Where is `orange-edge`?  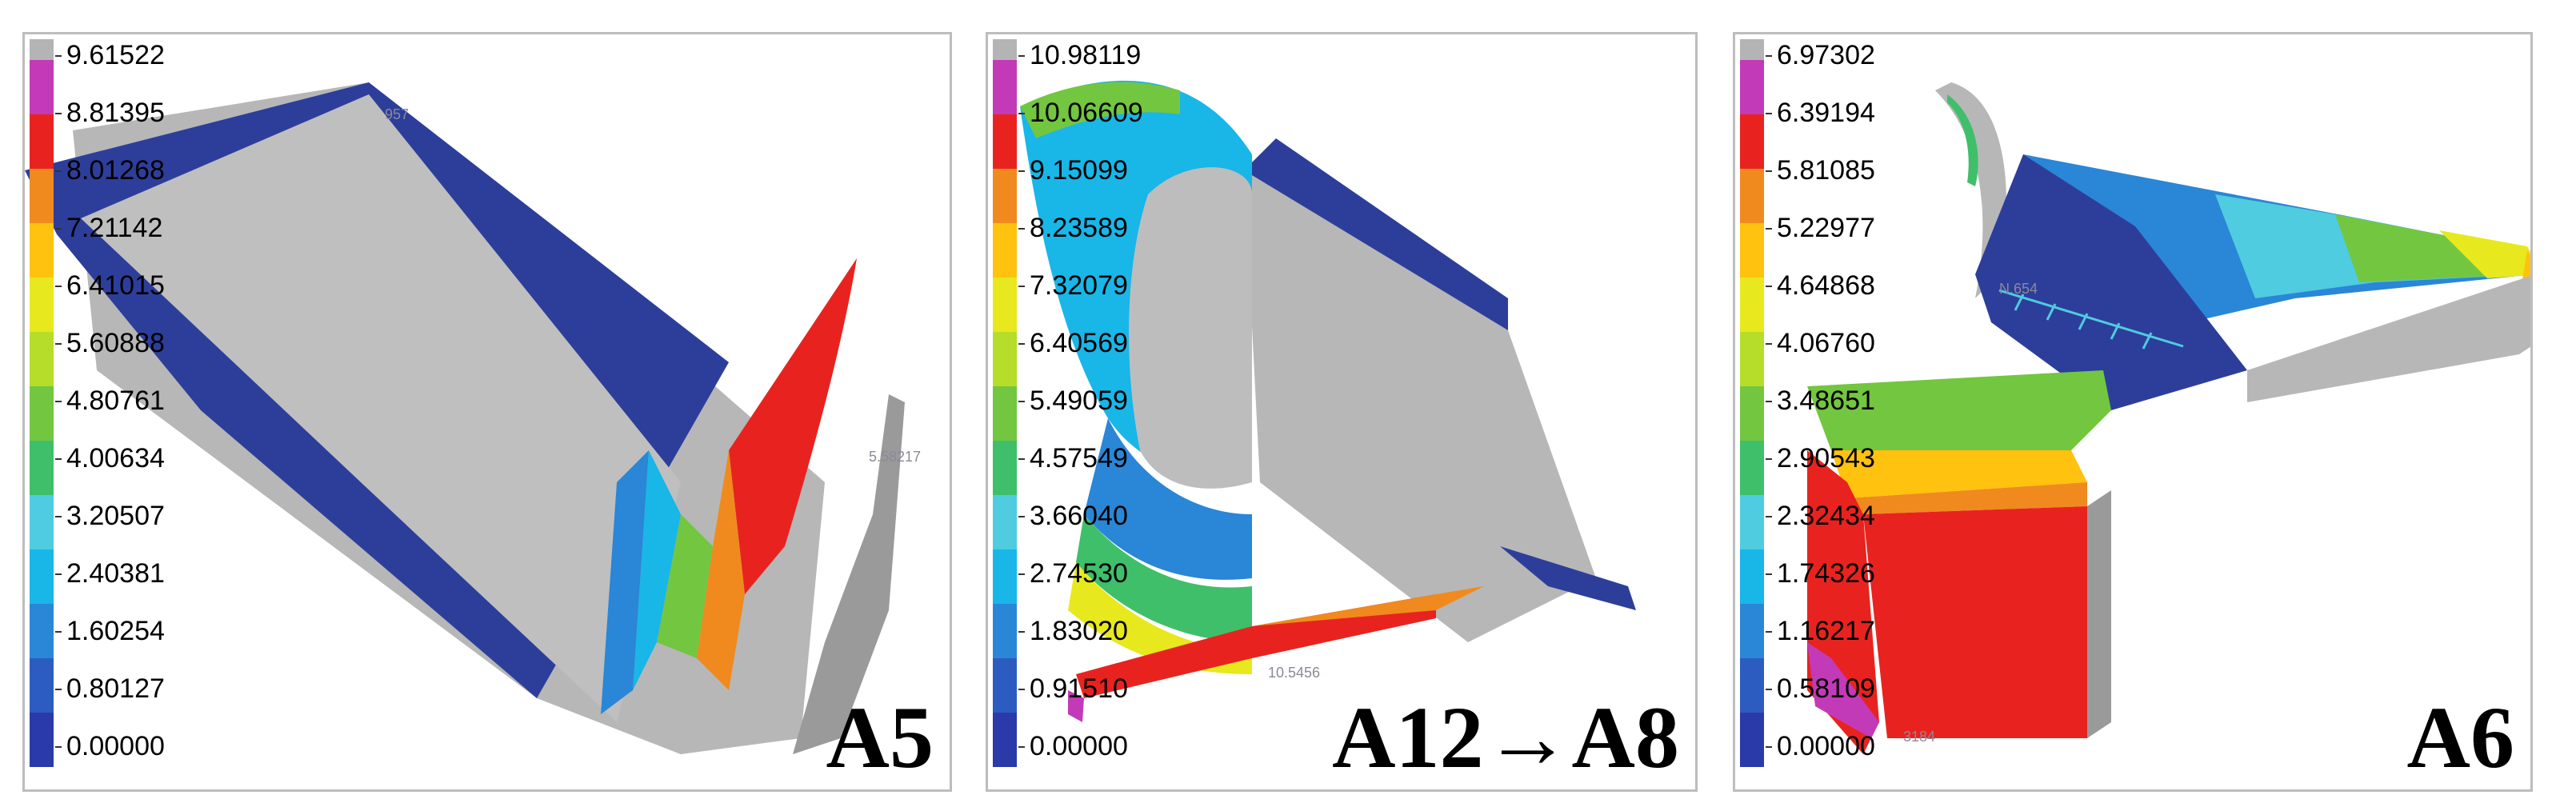
orange-edge is located at coordinates (1368, 606).